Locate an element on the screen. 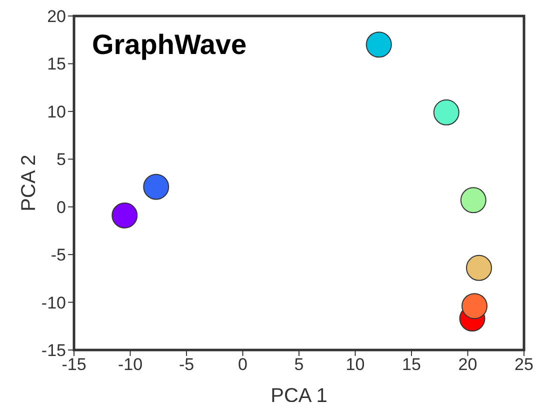  y-axis-title: PCA 2 is located at coordinates (29, 183).